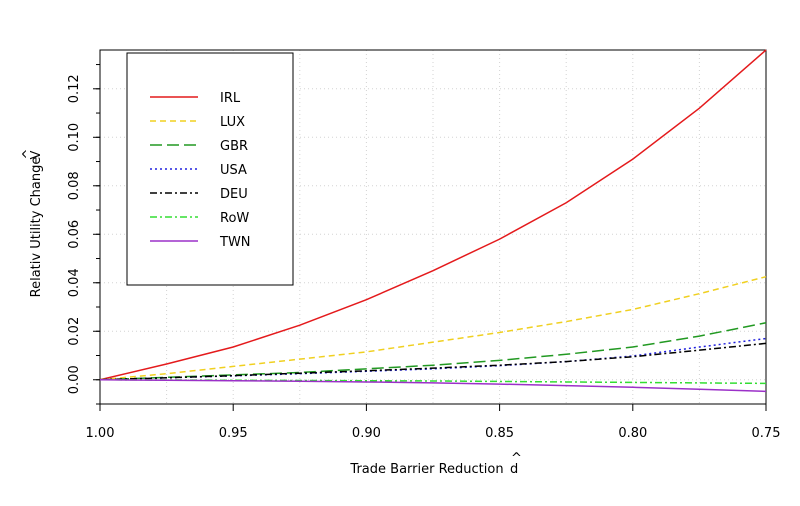  What do you see at coordinates (230, 98) in the screenshot?
I see `legend-label-irl: IRL` at bounding box center [230, 98].